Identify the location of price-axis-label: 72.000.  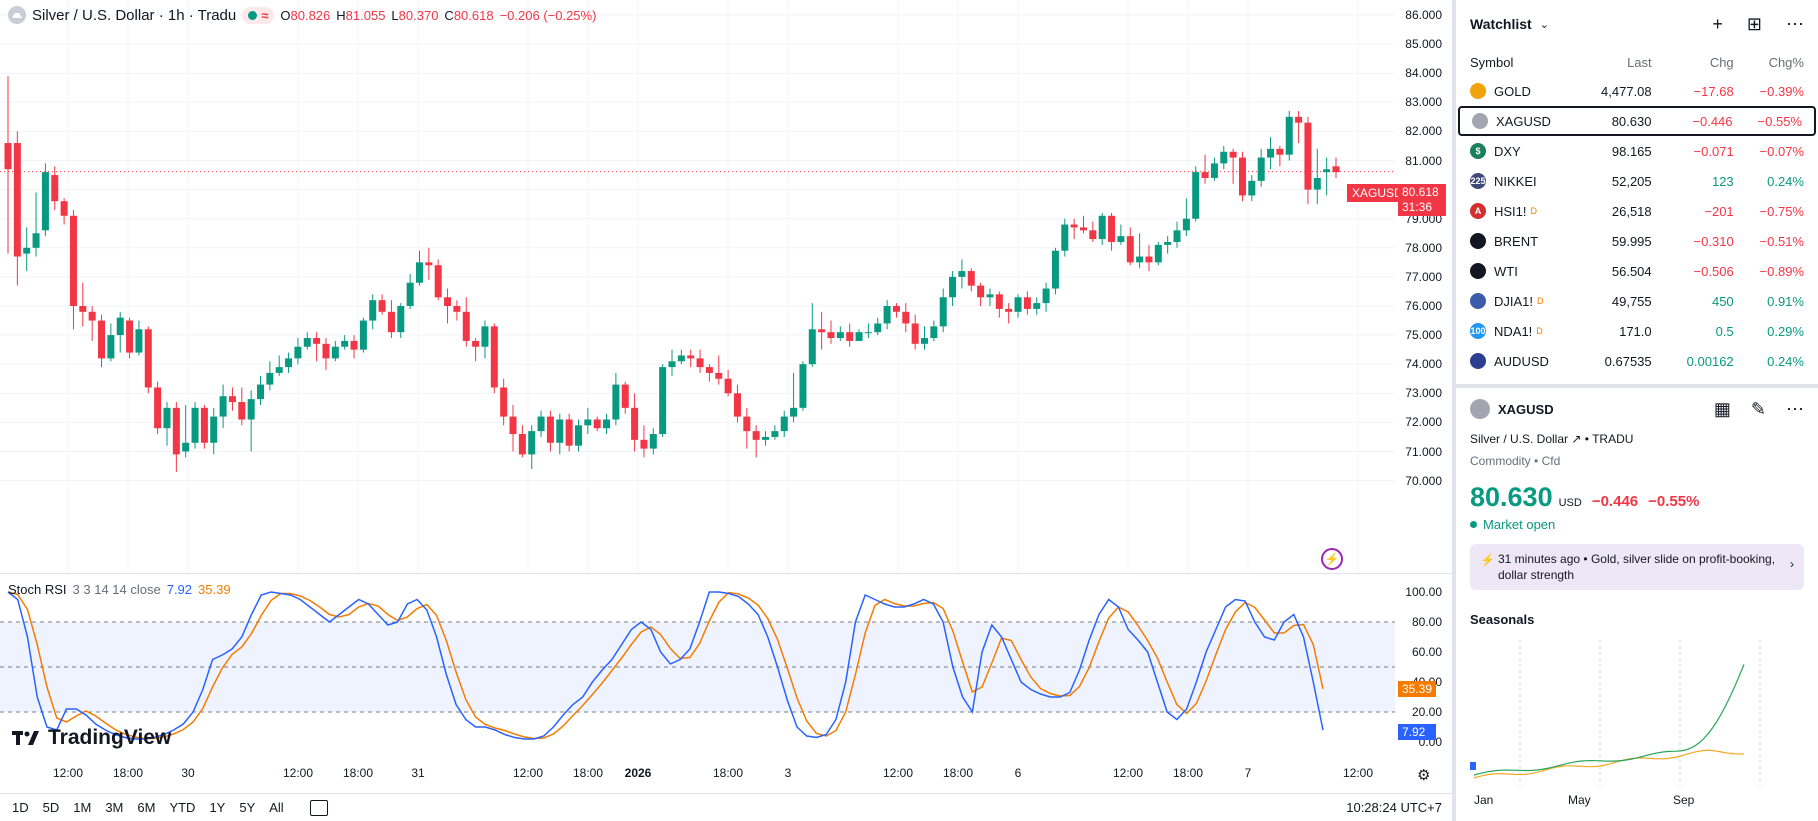
(1423, 422).